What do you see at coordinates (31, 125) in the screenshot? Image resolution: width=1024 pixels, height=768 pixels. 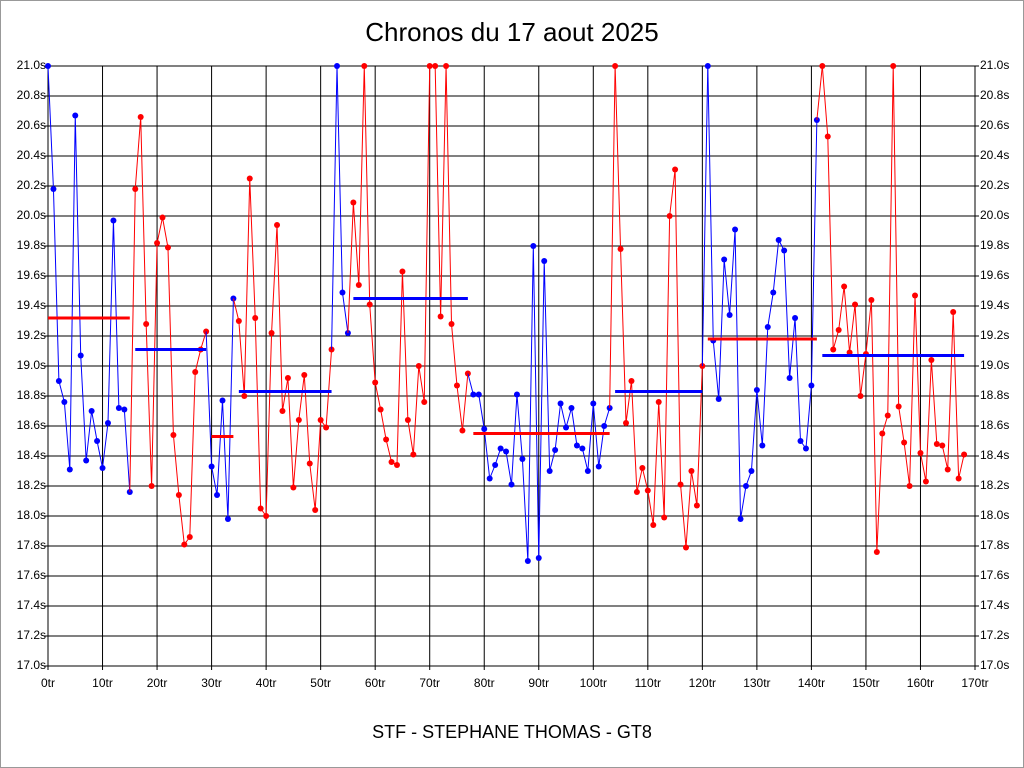 I see `y-tick-label: 20.6s` at bounding box center [31, 125].